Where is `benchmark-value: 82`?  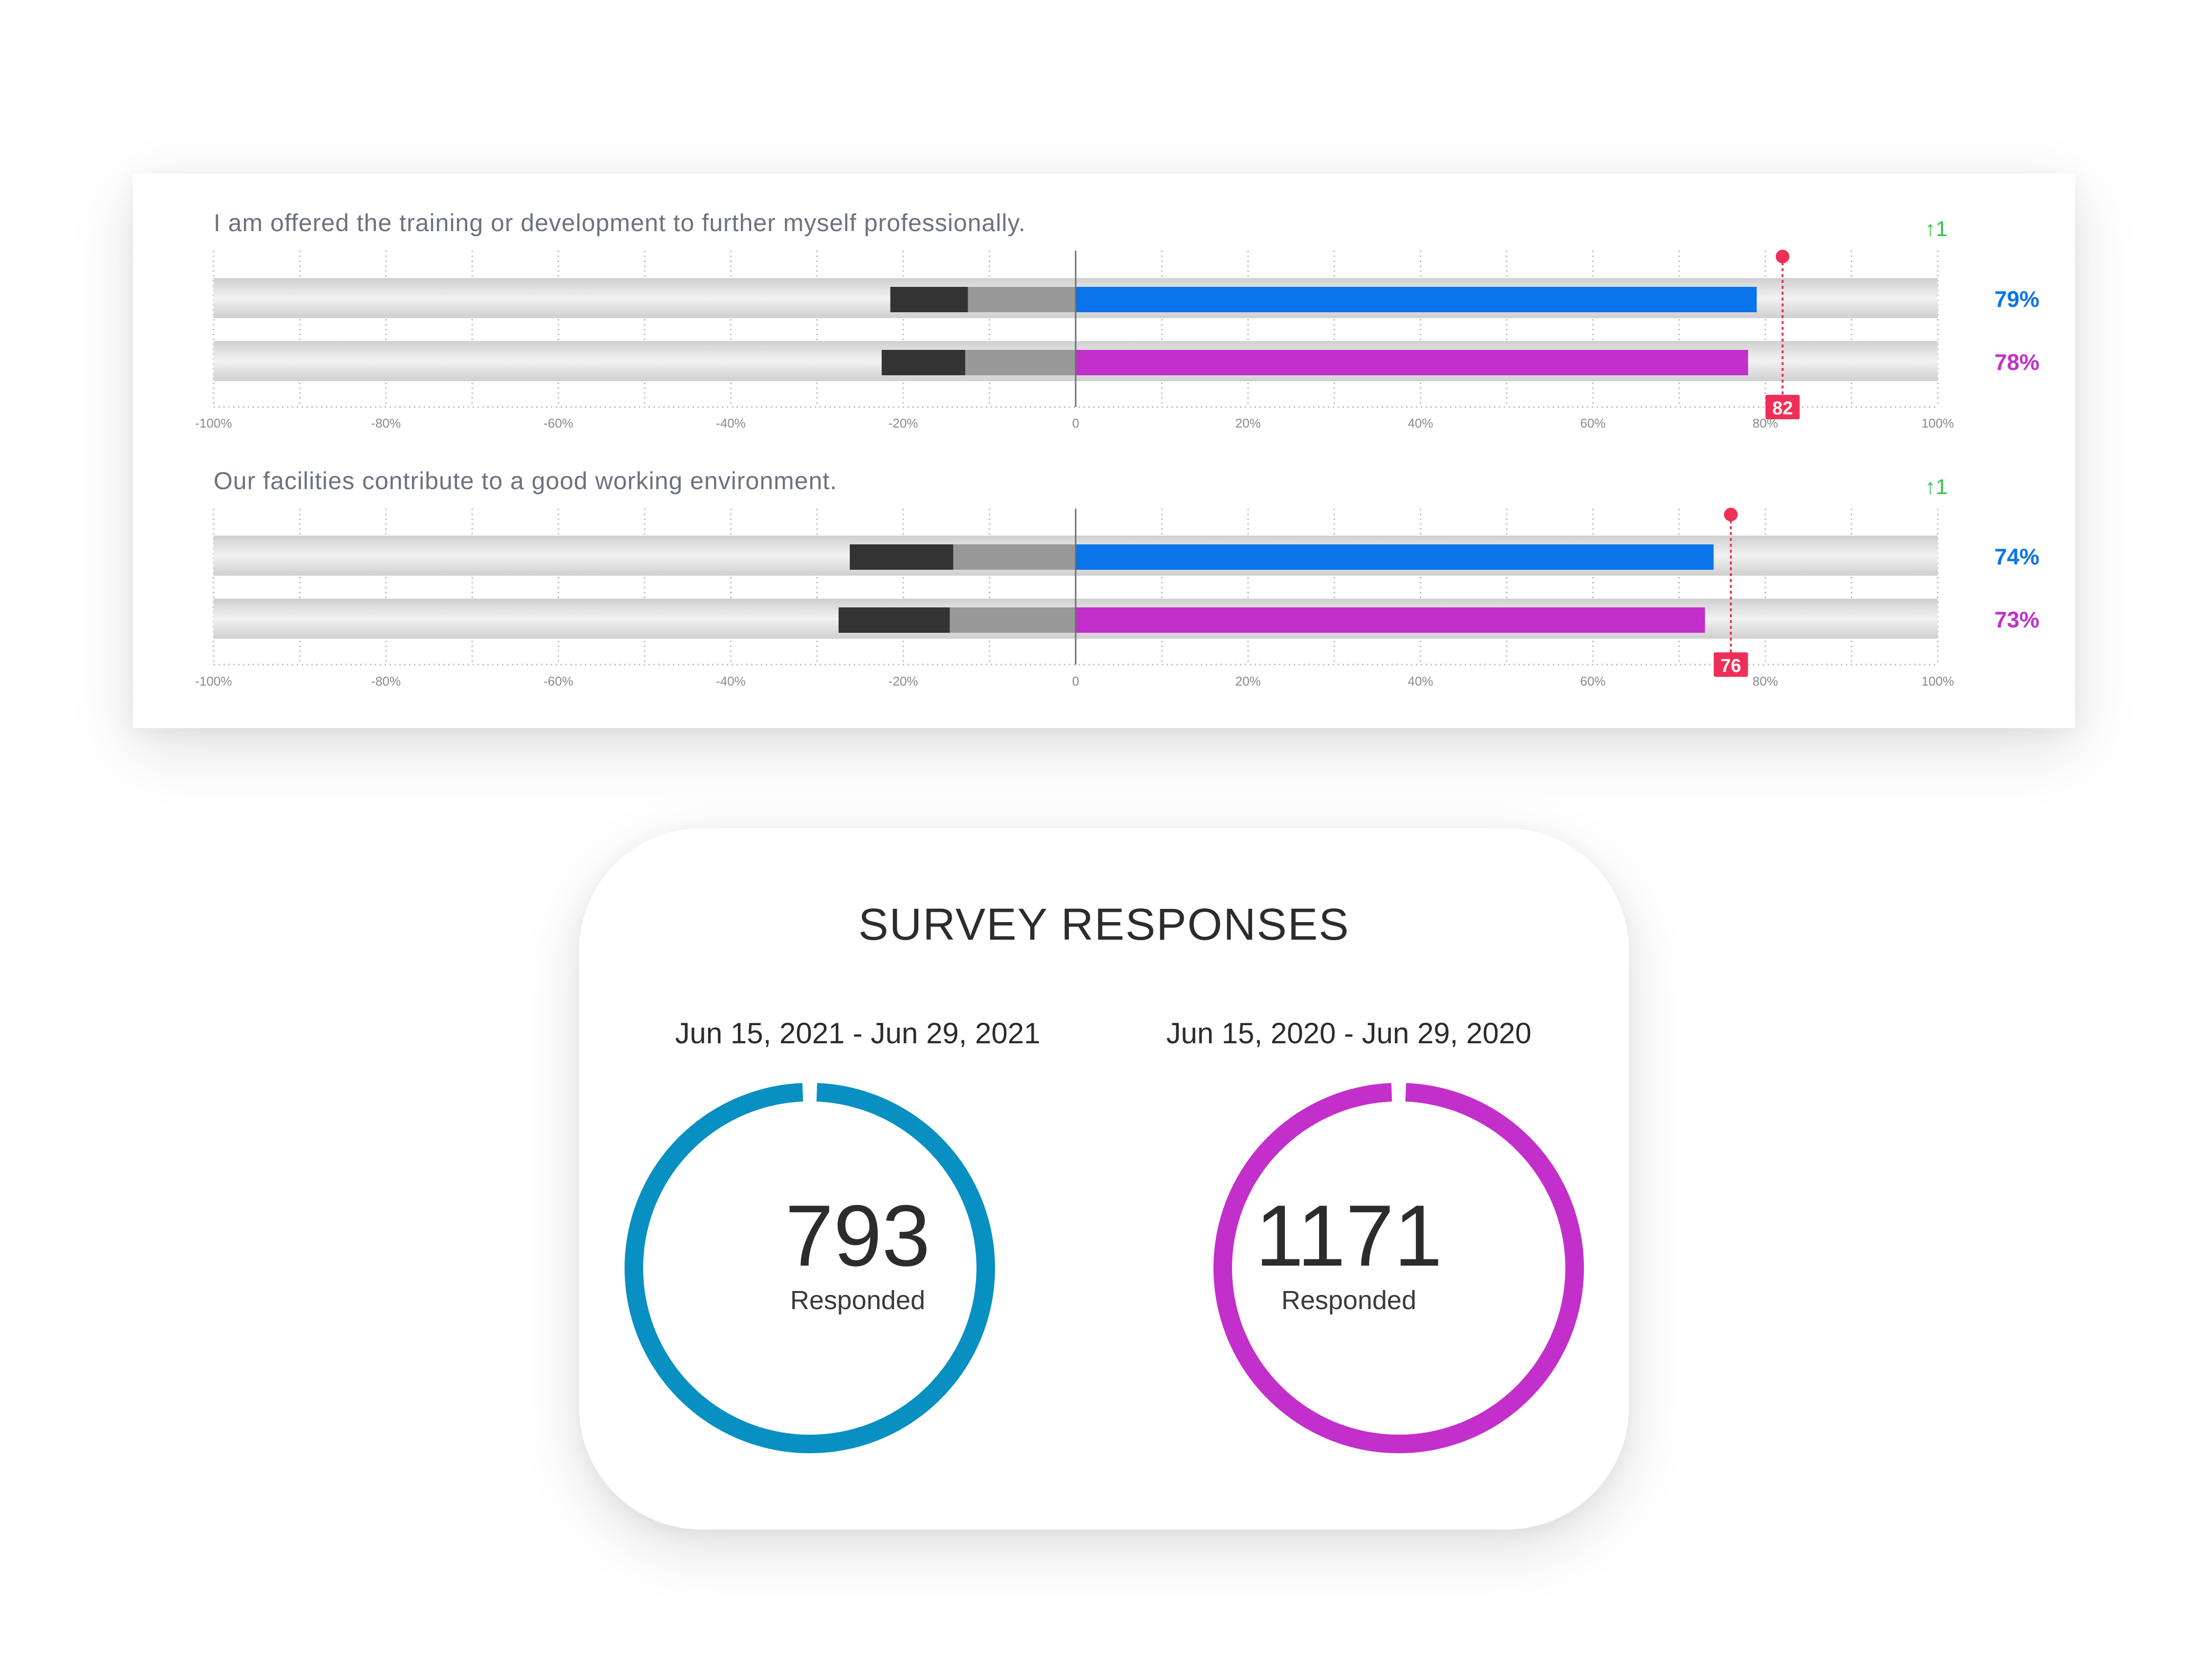
benchmark-value: 82 is located at coordinates (1782, 408).